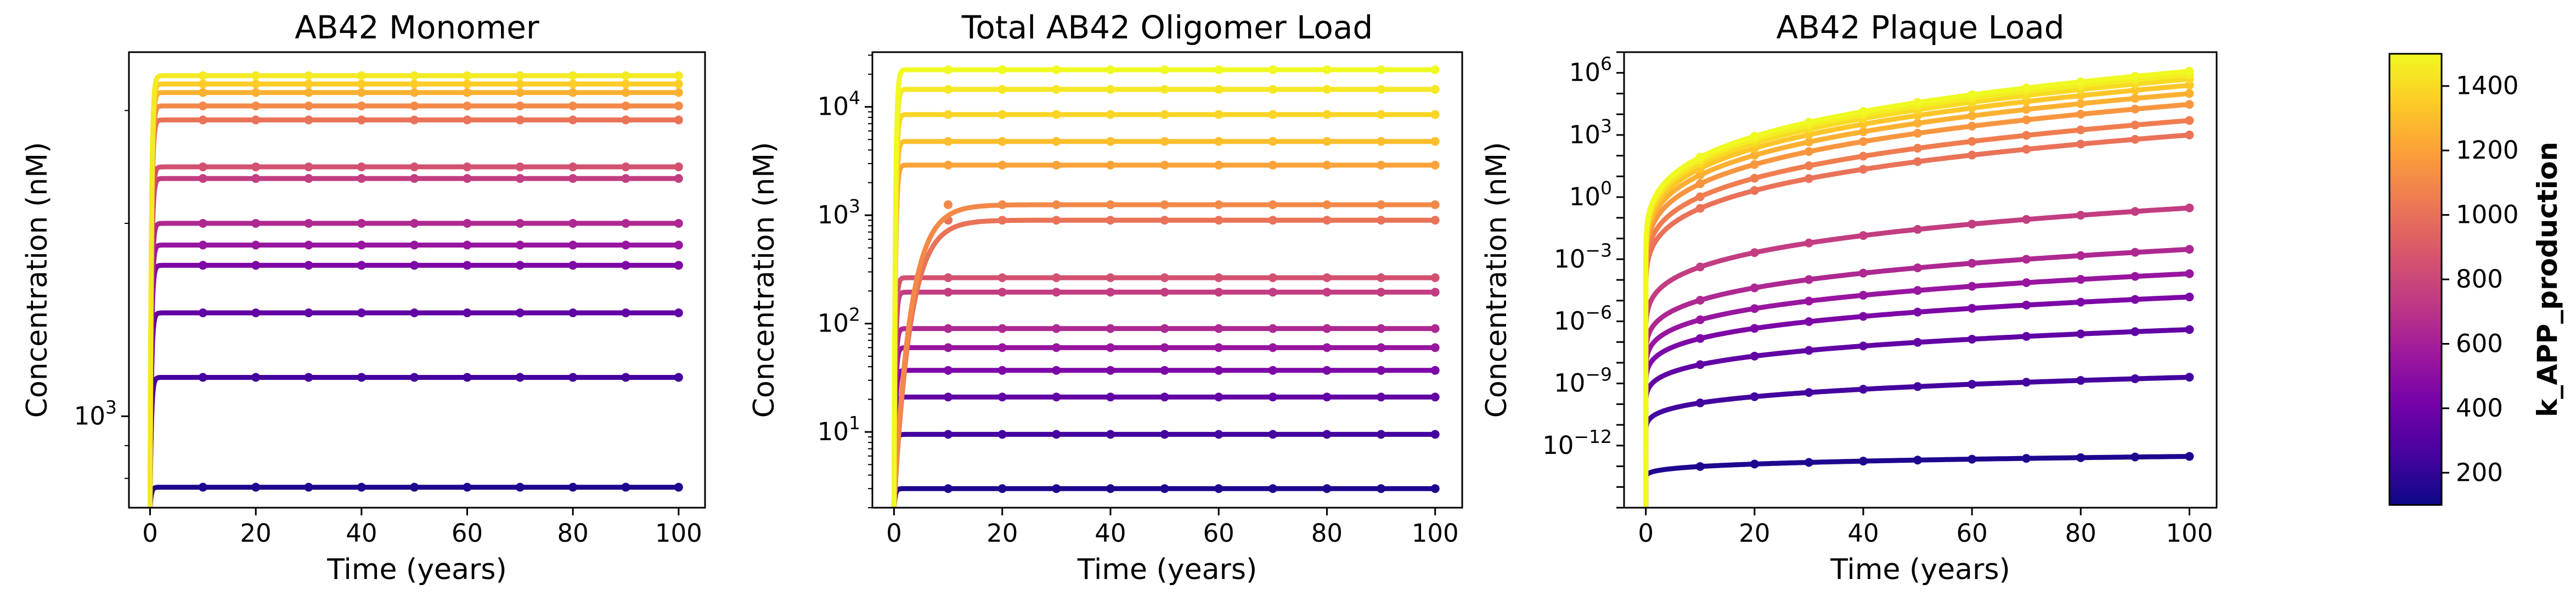  What do you see at coordinates (1583, 256) in the screenshot?
I see `y-tick-label: 10⁻³` at bounding box center [1583, 256].